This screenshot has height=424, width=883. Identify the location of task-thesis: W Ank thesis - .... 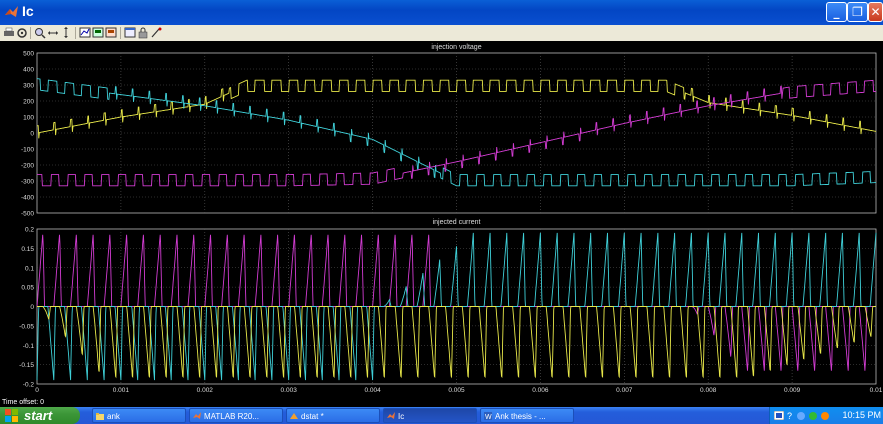
(527, 415).